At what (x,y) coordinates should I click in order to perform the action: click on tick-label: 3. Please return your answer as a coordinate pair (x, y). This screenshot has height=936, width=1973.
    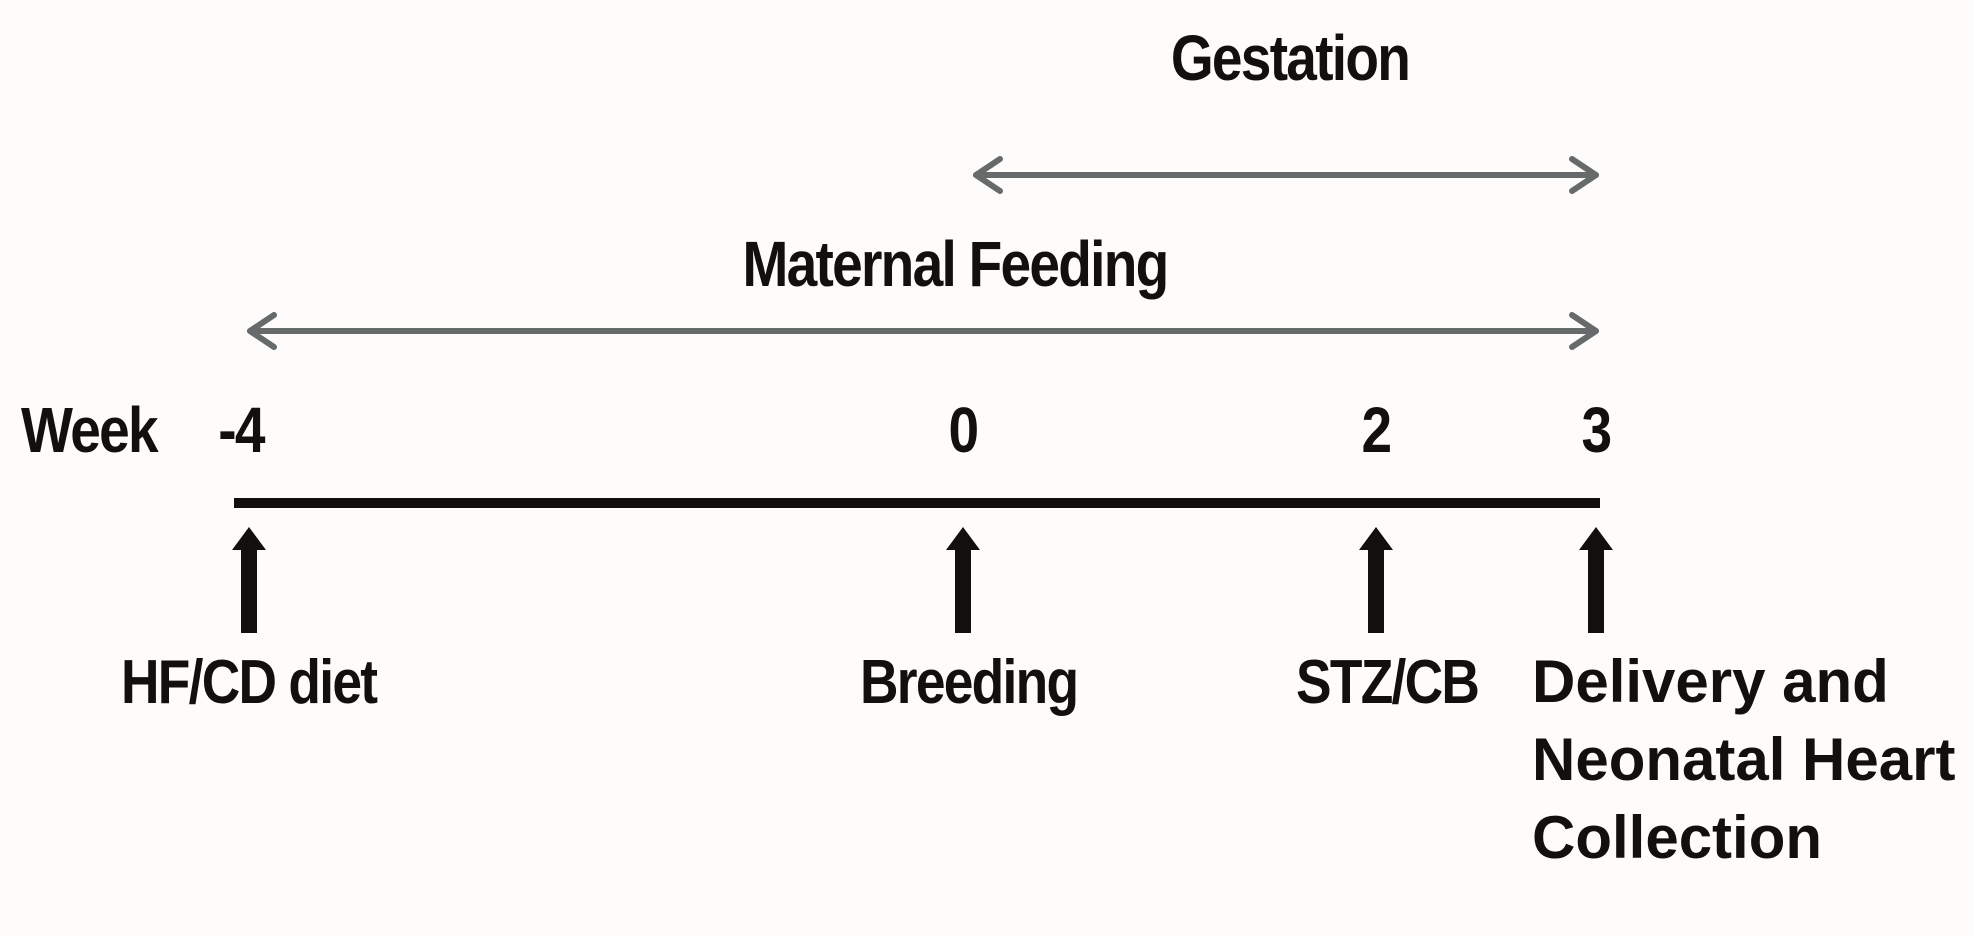
    Looking at the image, I should click on (1597, 430).